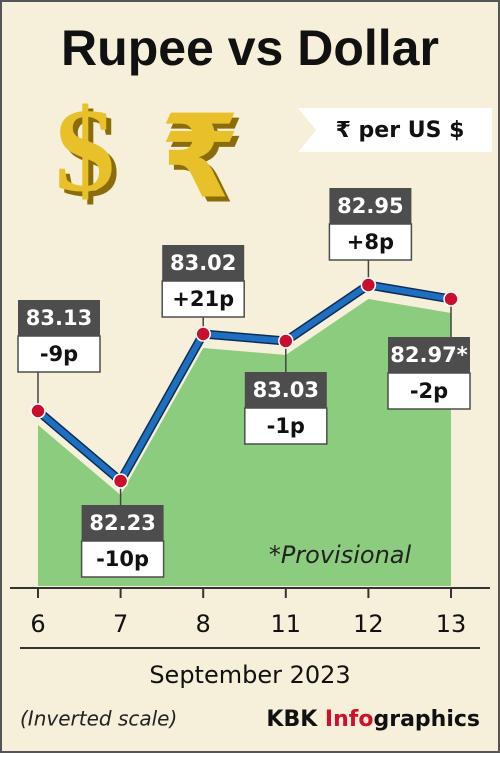 This screenshot has width=500, height=757. I want to click on price-label: 82.97*, so click(428, 355).